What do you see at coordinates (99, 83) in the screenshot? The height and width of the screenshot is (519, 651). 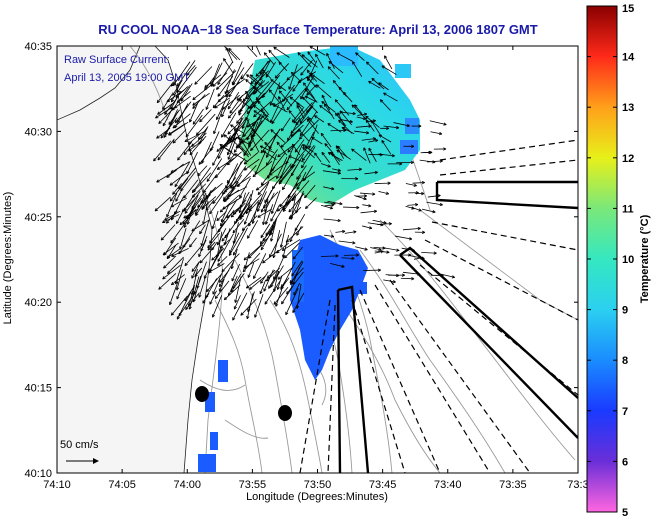 I see `land-north` at bounding box center [99, 83].